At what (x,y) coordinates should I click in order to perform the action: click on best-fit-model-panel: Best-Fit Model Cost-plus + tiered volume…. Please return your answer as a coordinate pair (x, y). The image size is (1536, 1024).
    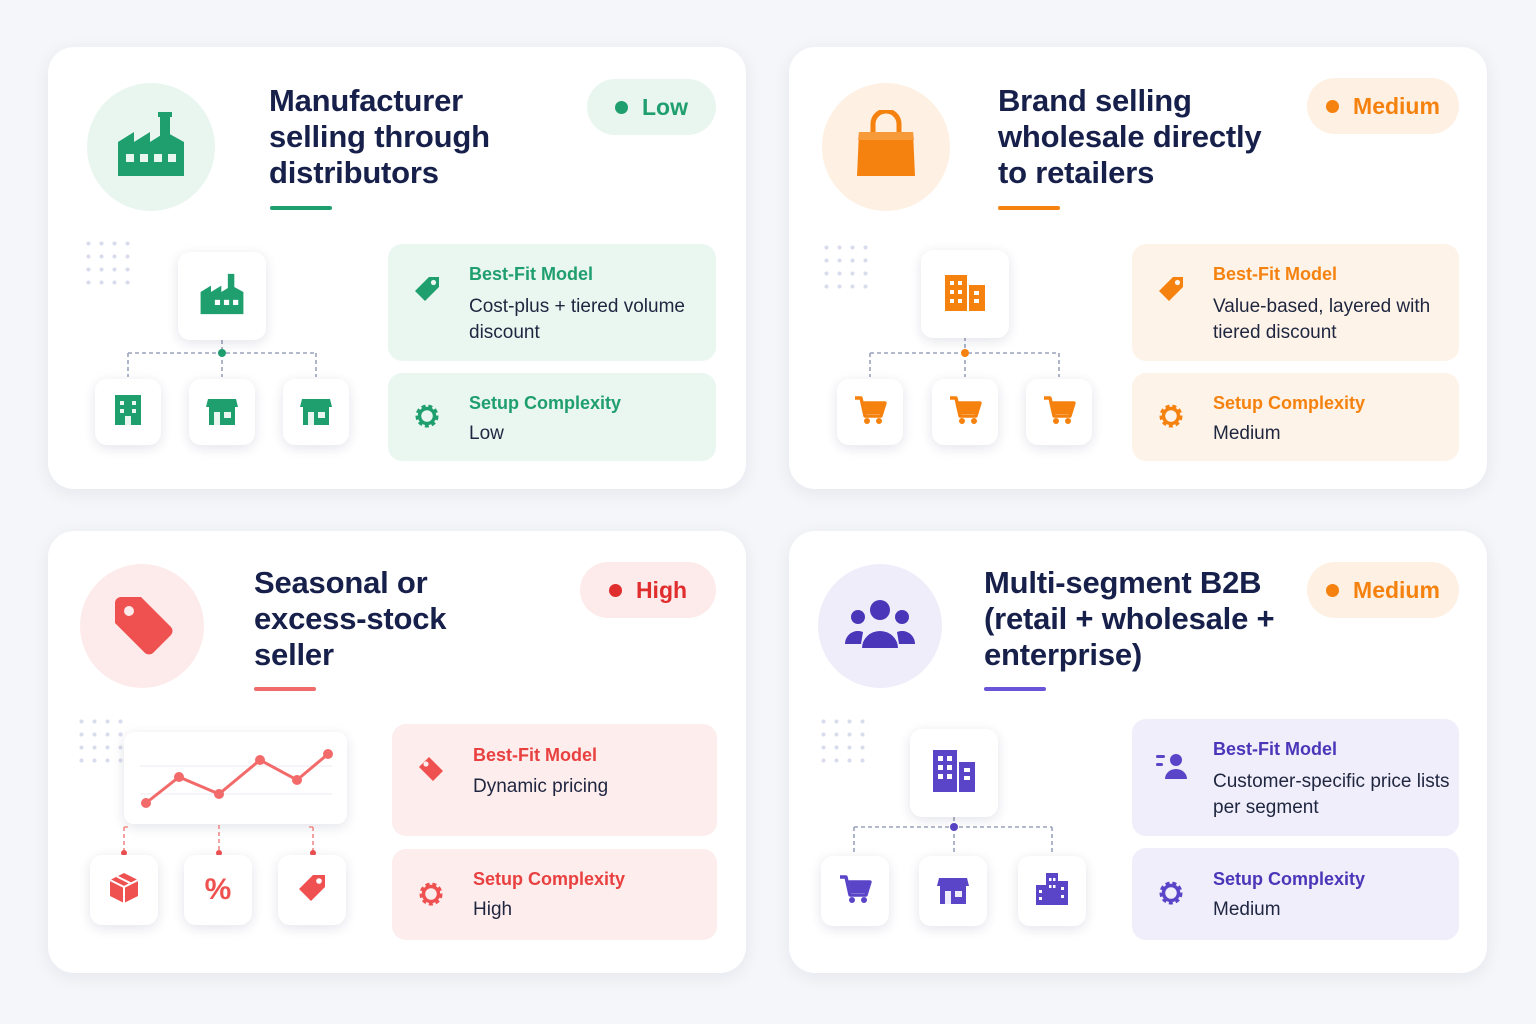
    Looking at the image, I should click on (552, 302).